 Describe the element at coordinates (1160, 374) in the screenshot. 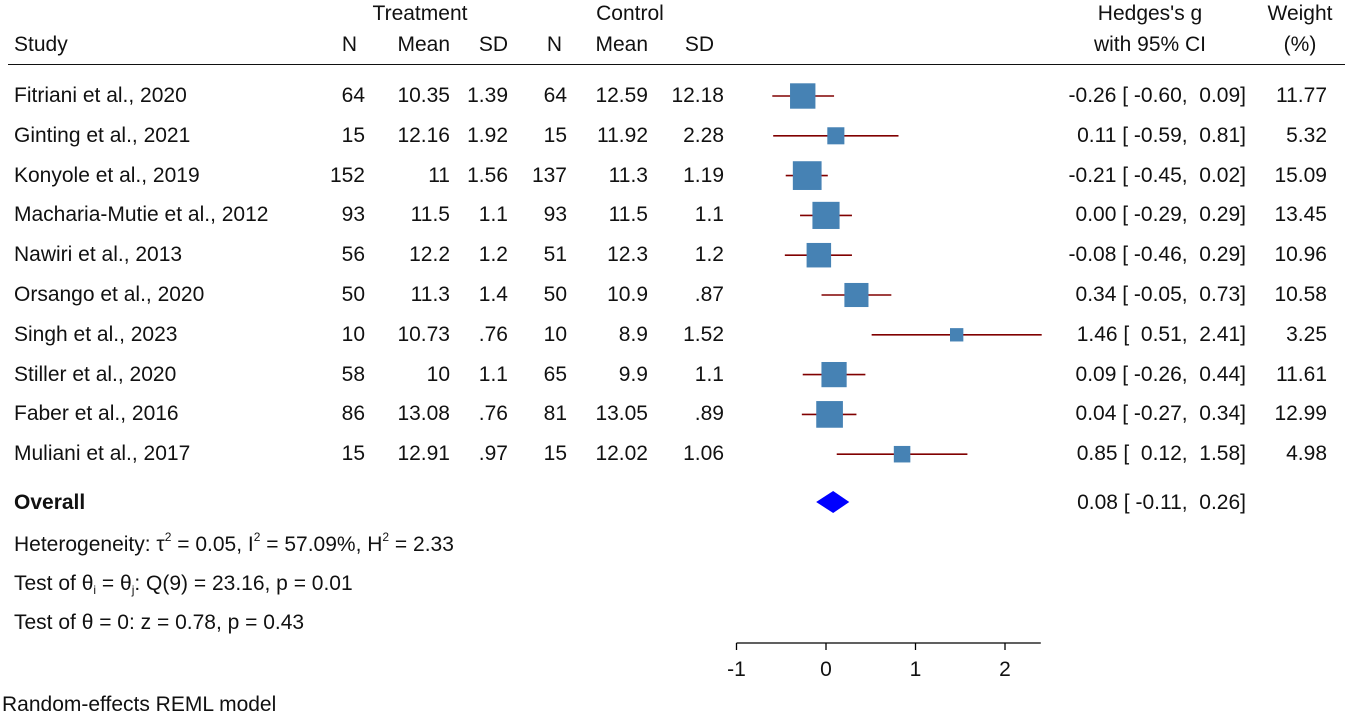

I see `effect-ci-text: 0.09 [ -0.26, 0.44]` at that location.